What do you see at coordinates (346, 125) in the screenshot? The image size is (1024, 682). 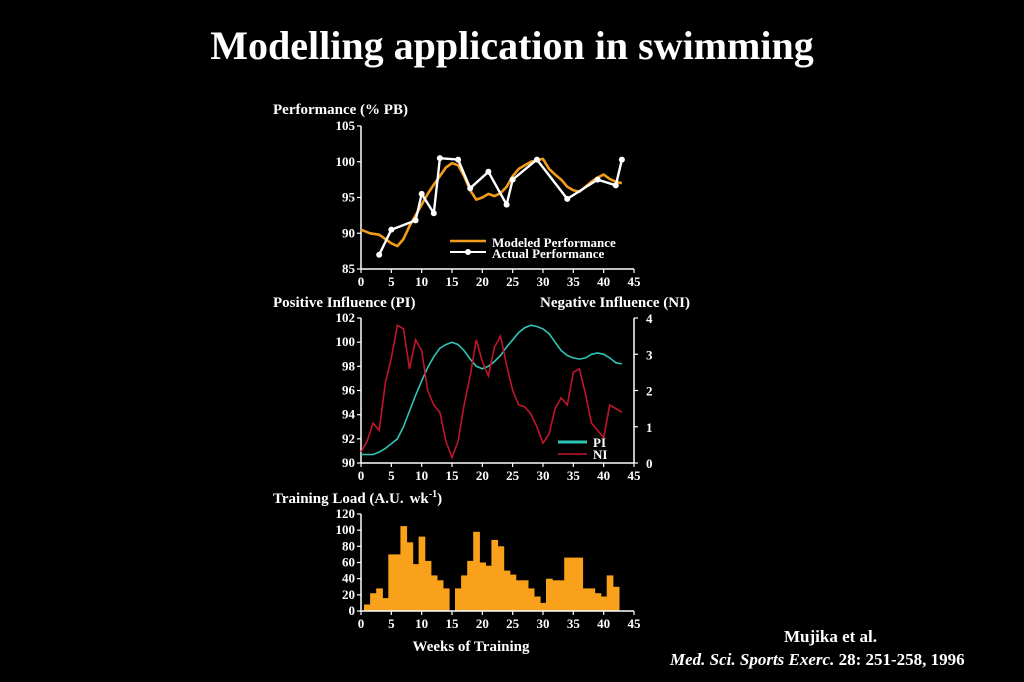 I see `y-tick-label: 105` at bounding box center [346, 125].